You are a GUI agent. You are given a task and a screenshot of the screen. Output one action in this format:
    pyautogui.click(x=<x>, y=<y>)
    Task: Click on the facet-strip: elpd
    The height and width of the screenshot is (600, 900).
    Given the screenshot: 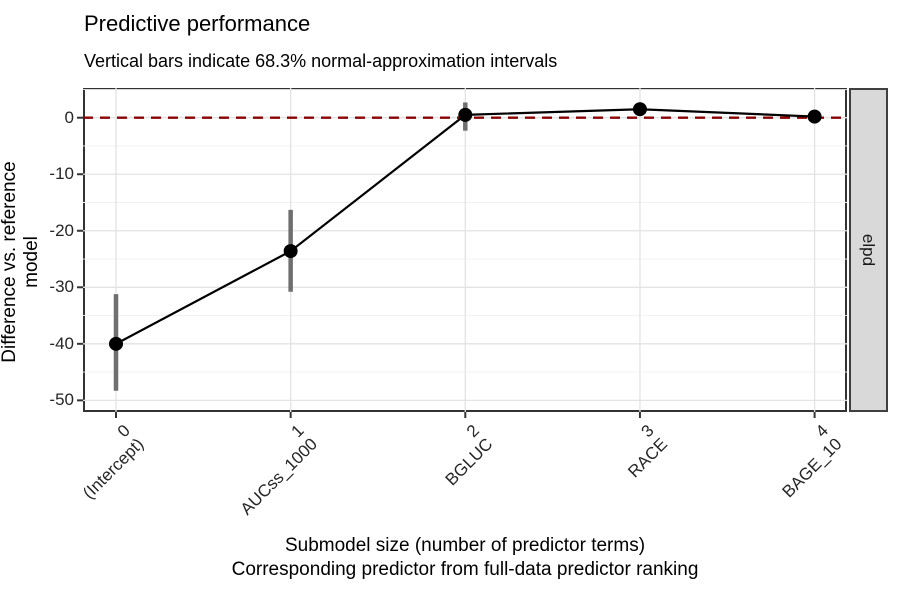 What is the action you would take?
    pyautogui.click(x=868, y=250)
    